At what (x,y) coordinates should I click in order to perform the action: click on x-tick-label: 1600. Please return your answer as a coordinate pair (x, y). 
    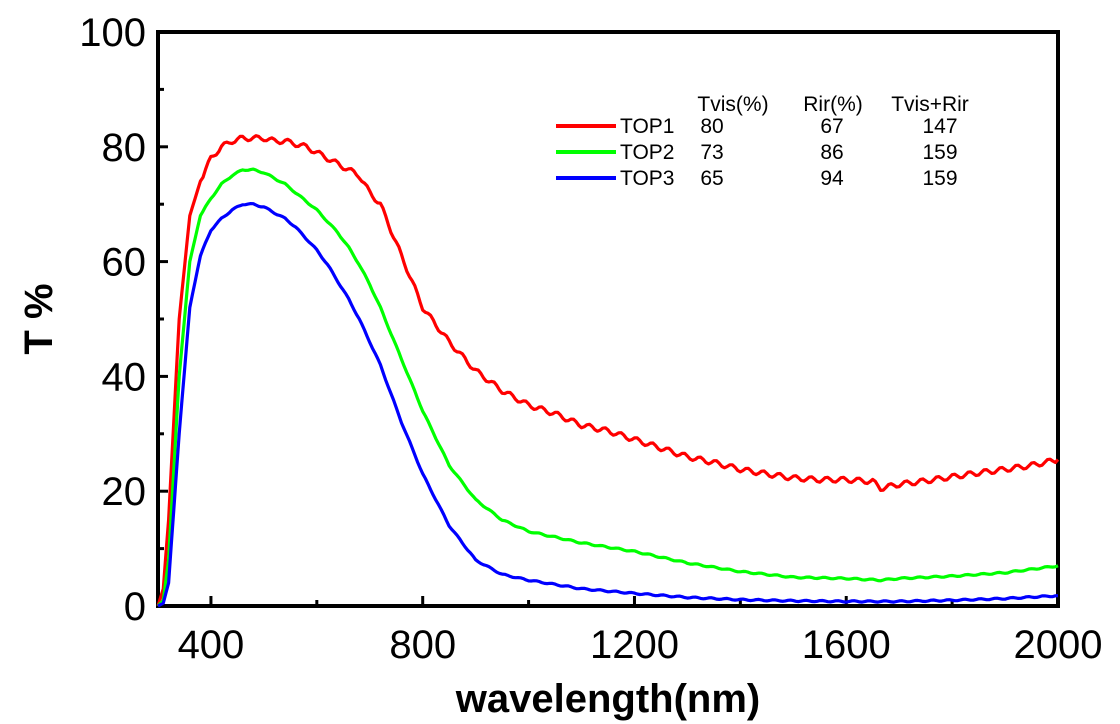
    Looking at the image, I should click on (846, 645).